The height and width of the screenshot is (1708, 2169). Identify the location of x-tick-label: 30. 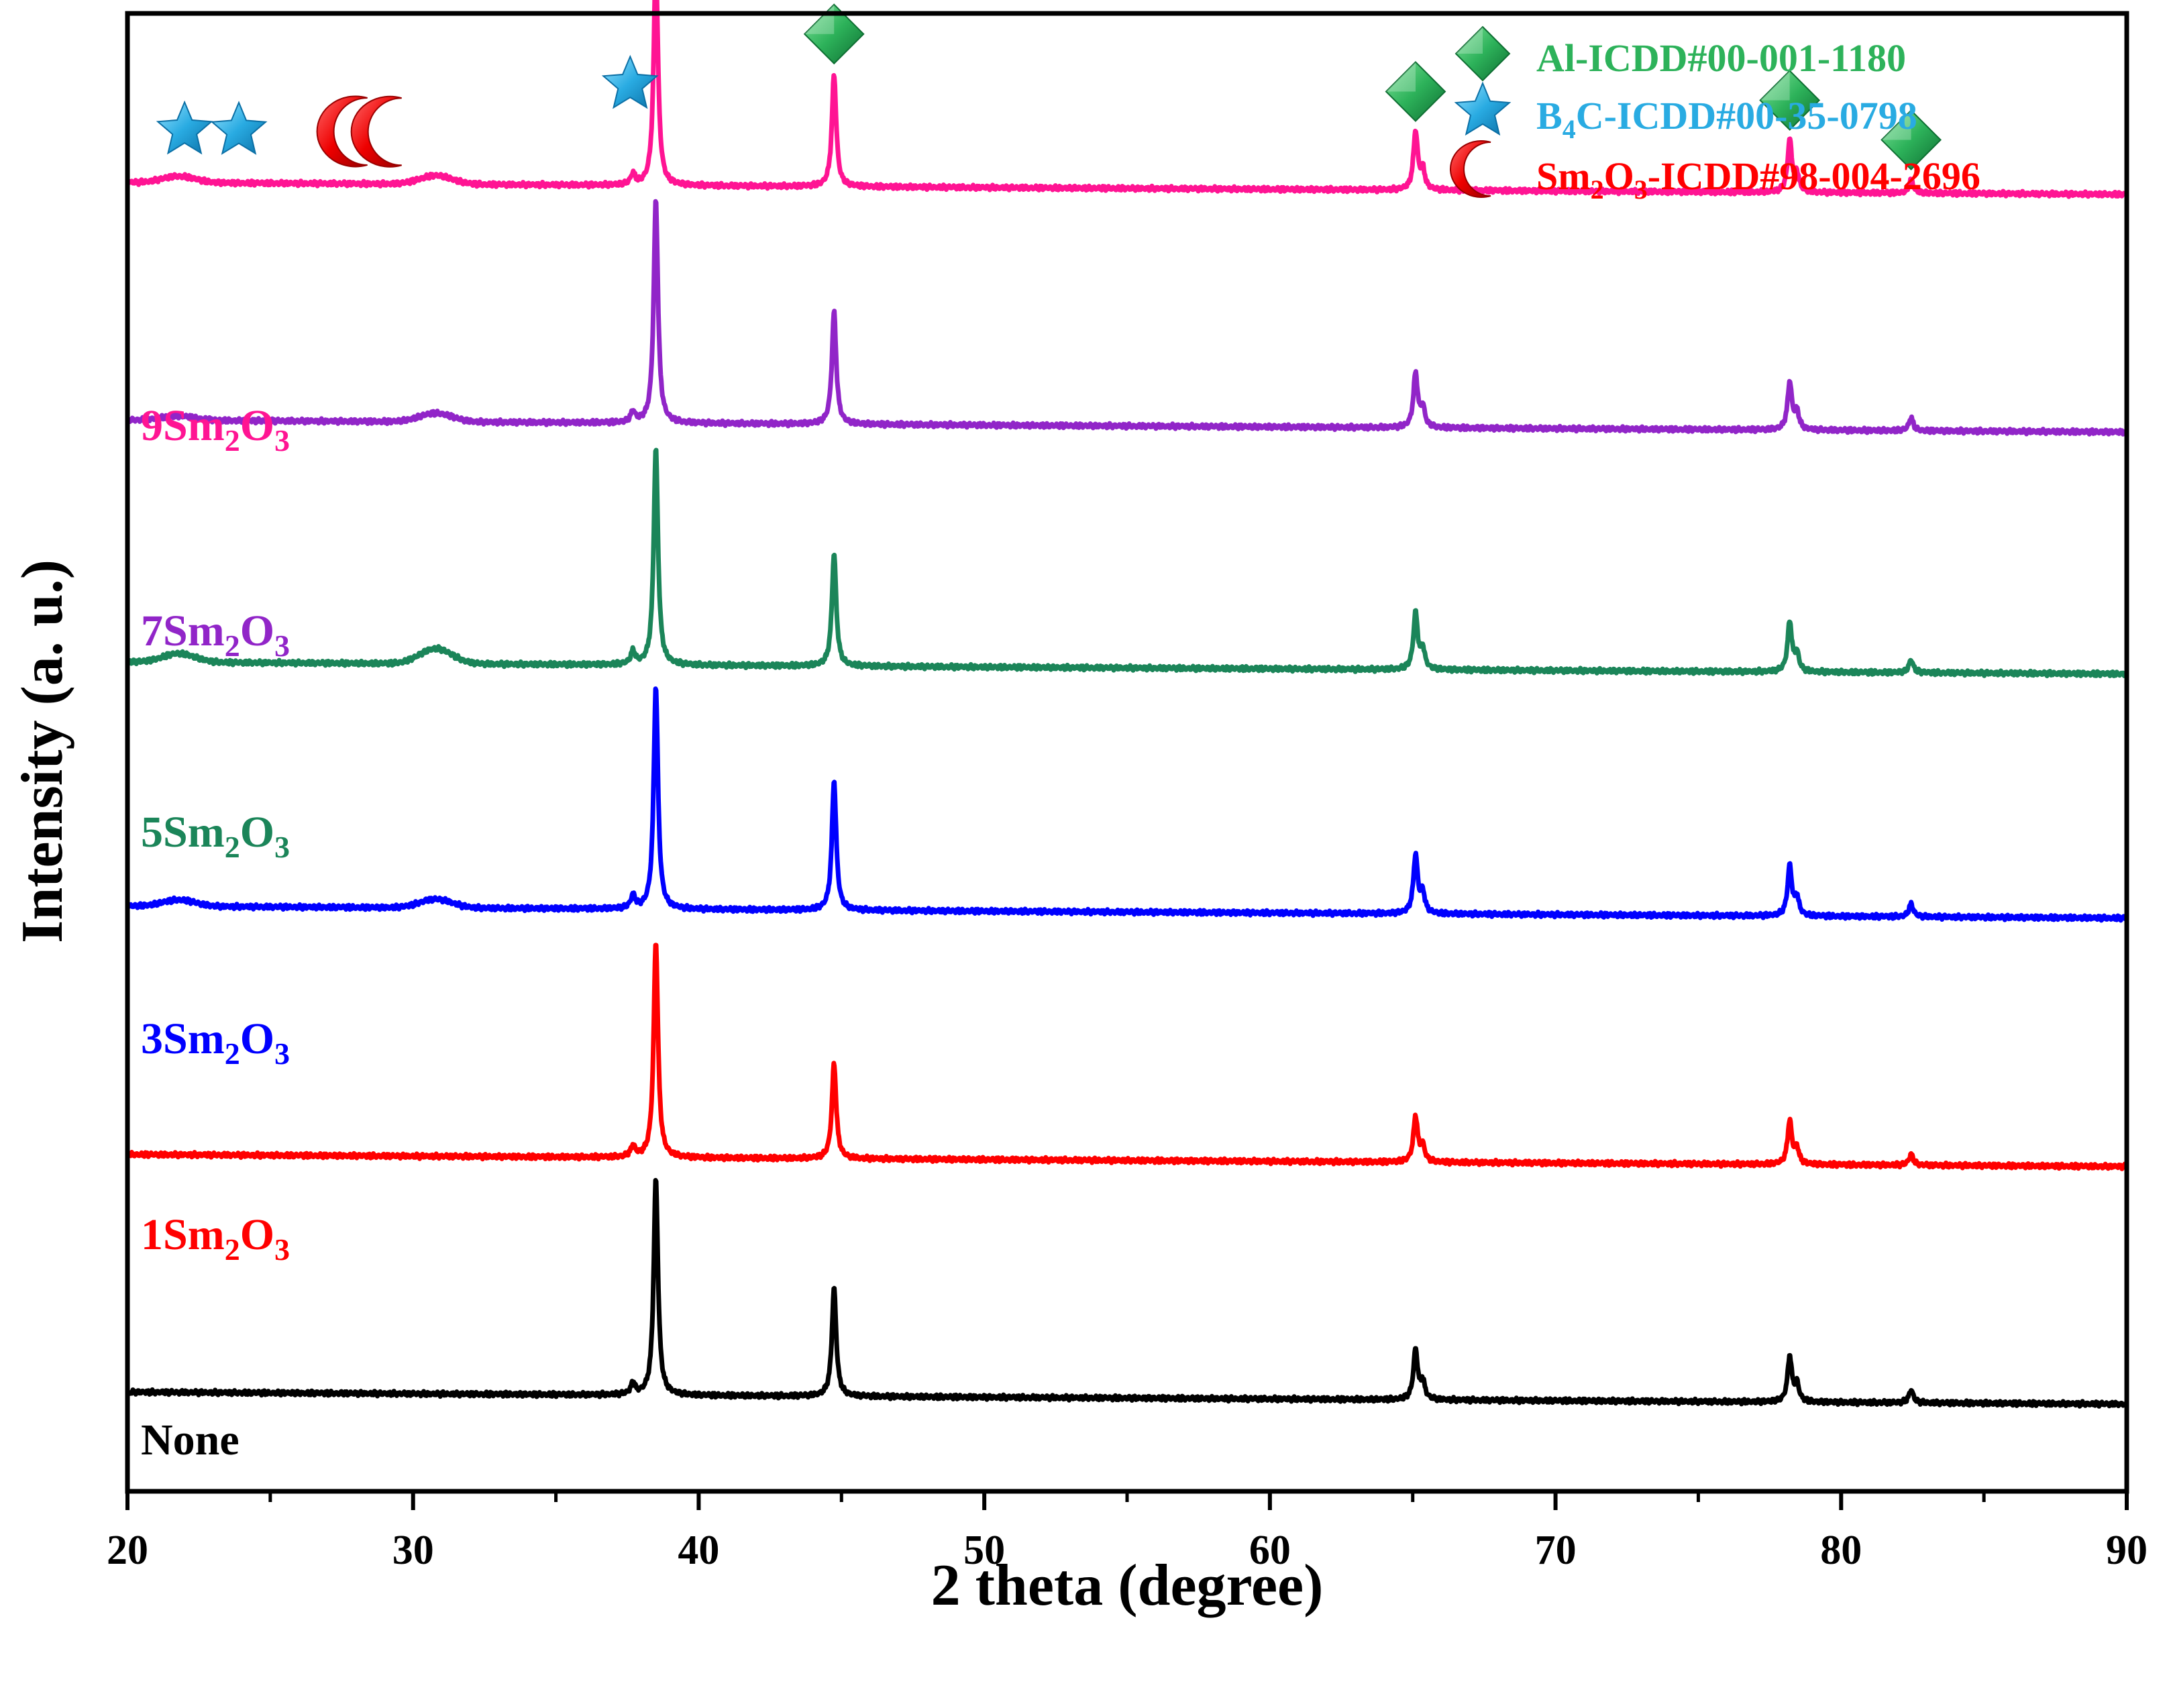
(413, 1550).